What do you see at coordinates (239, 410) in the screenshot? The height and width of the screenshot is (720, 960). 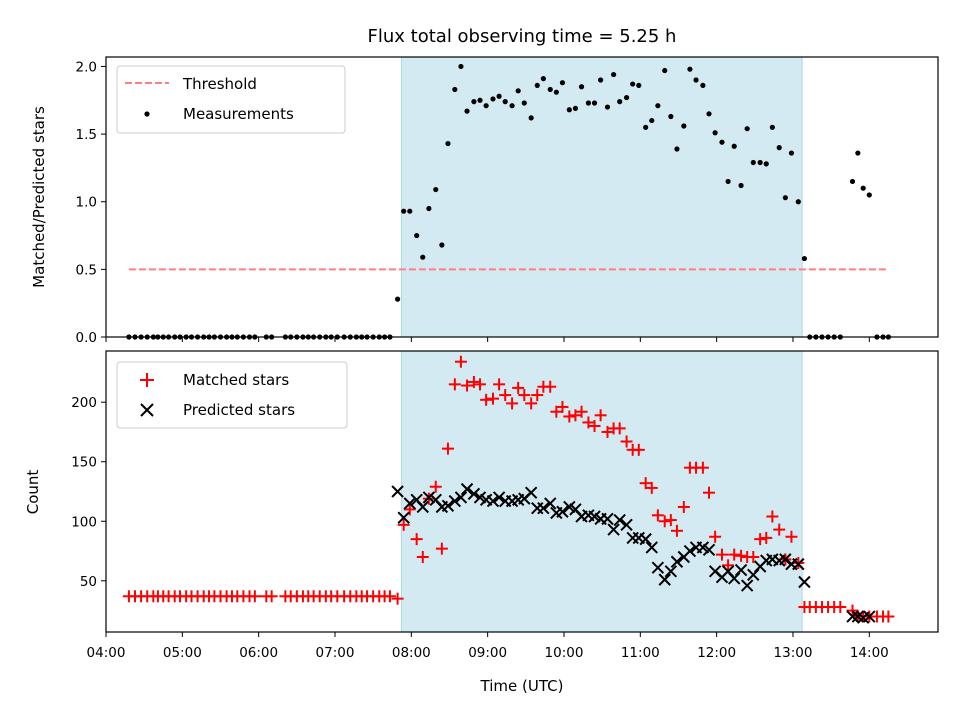 I see `legend-predicted-label: Predicted stars` at bounding box center [239, 410].